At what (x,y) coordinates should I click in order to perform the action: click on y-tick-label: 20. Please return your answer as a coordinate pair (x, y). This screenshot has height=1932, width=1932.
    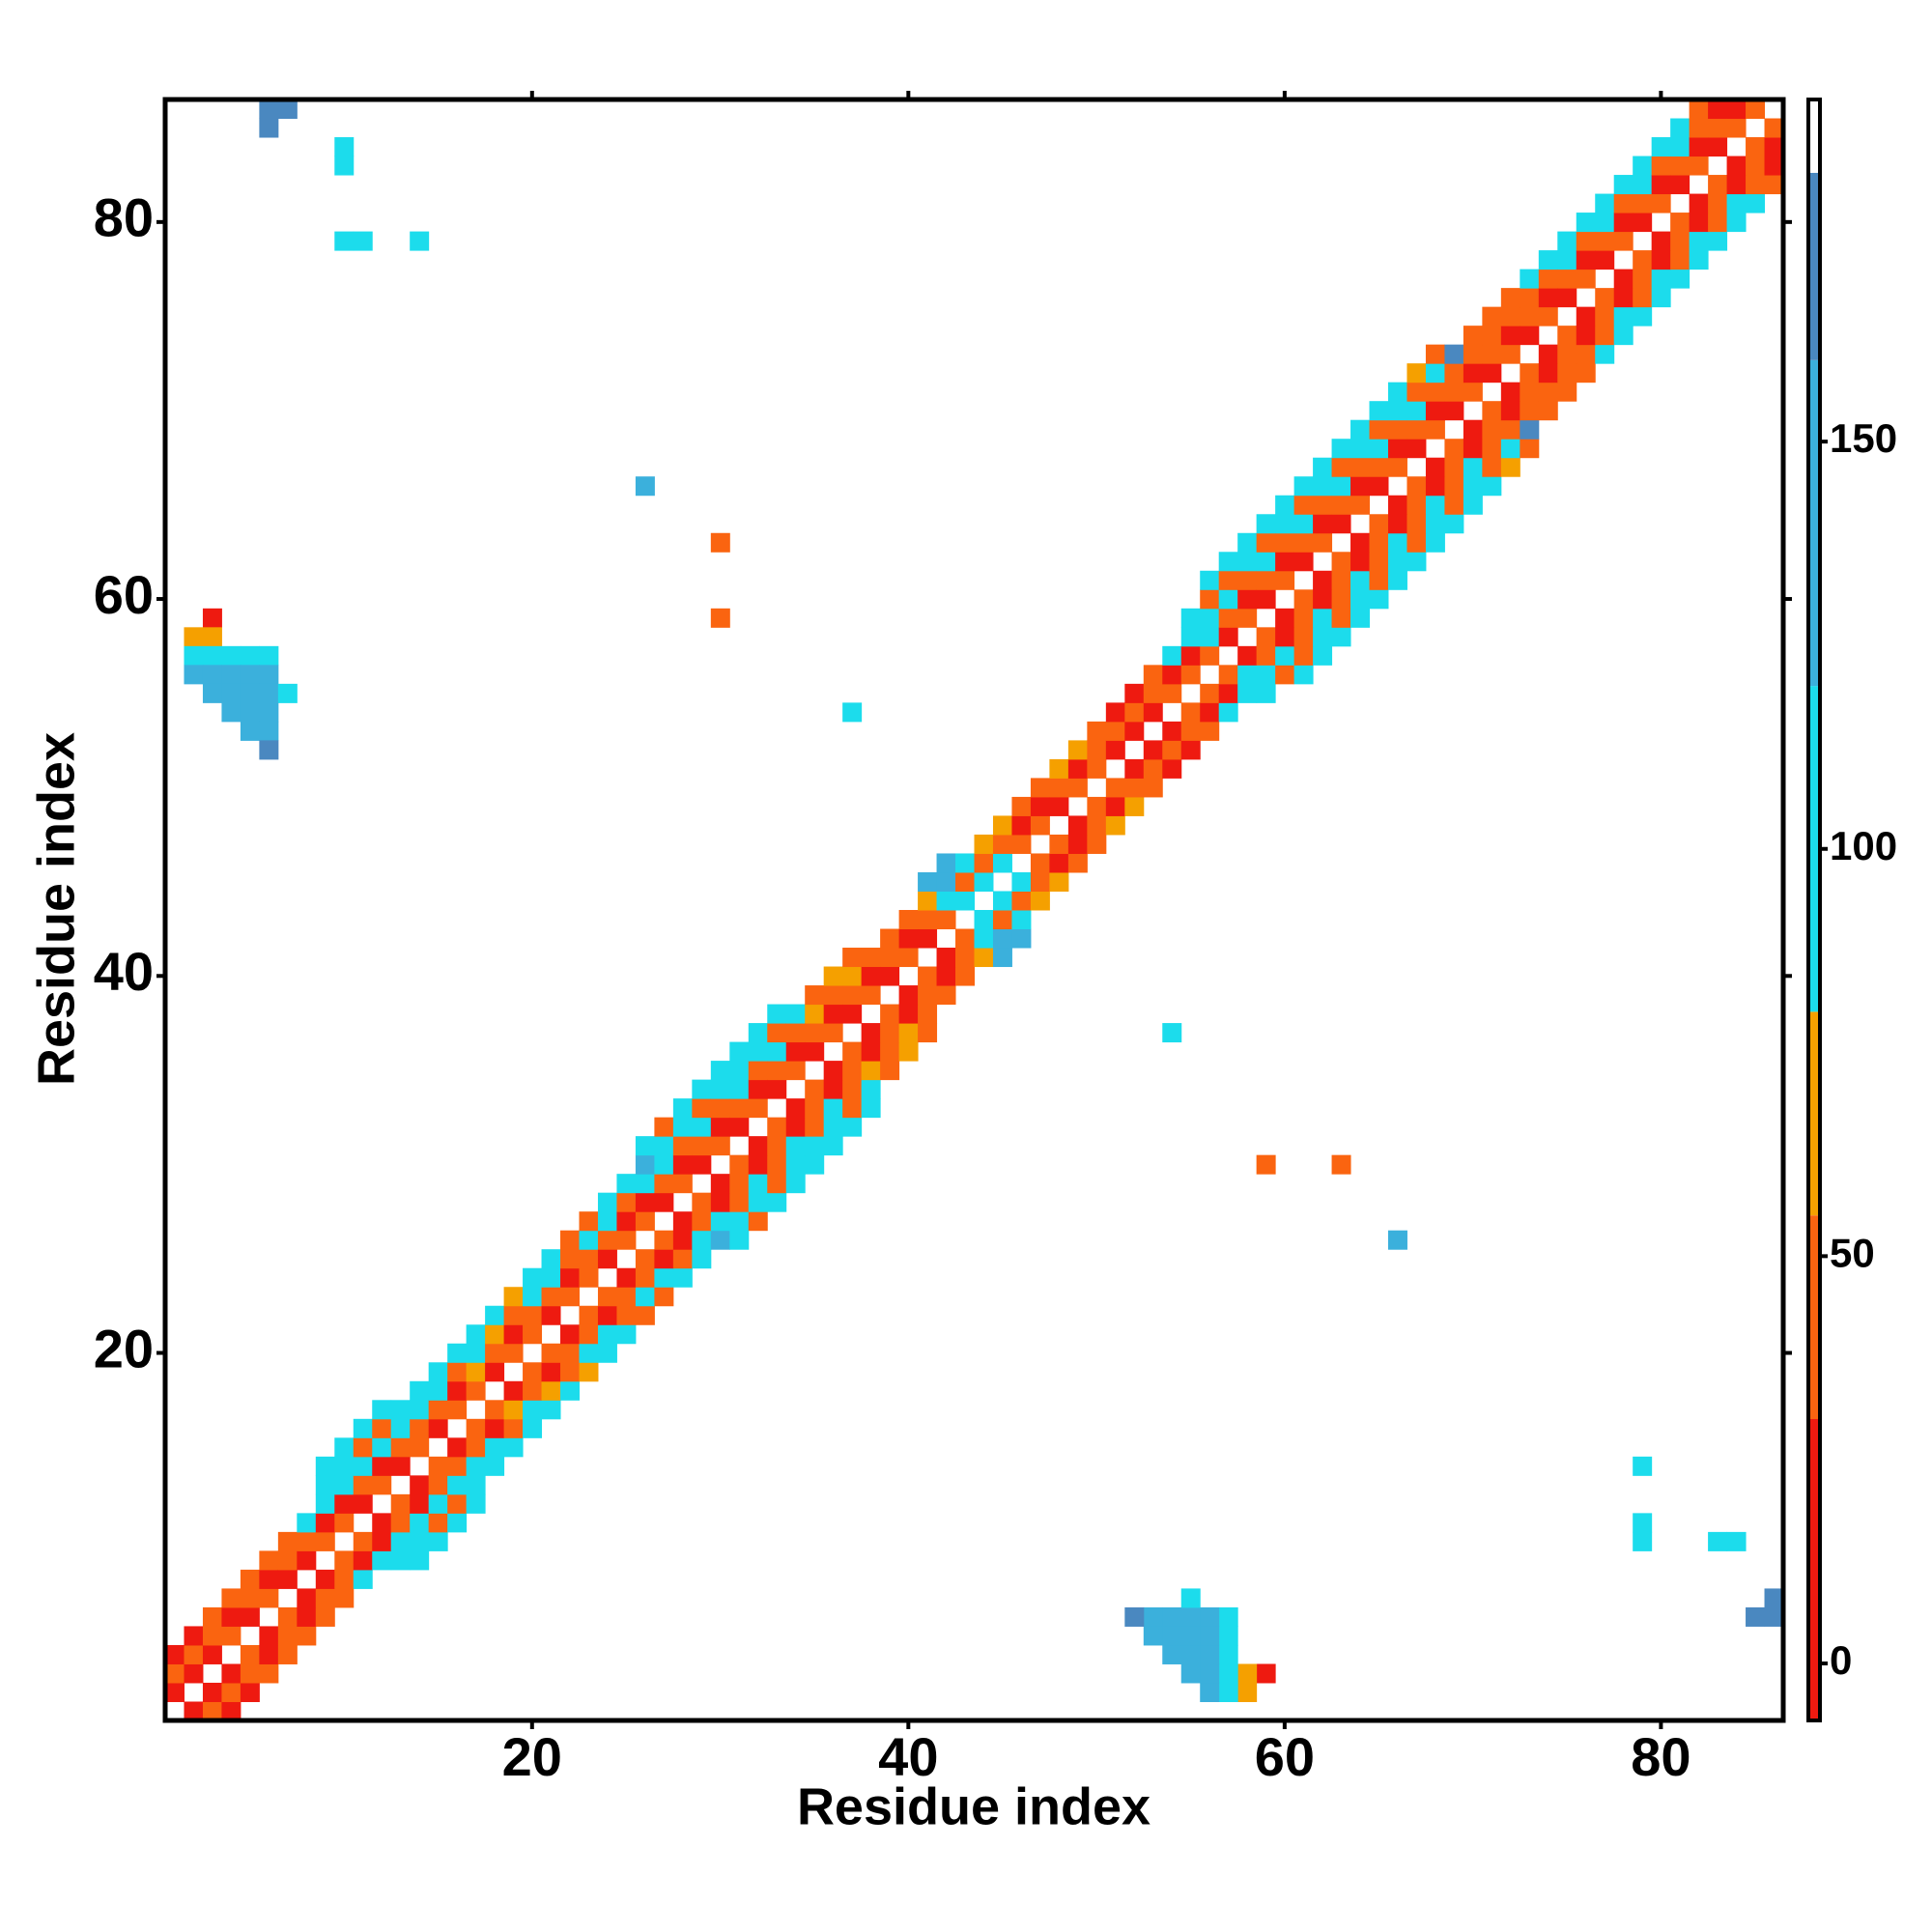
    Looking at the image, I should click on (124, 1348).